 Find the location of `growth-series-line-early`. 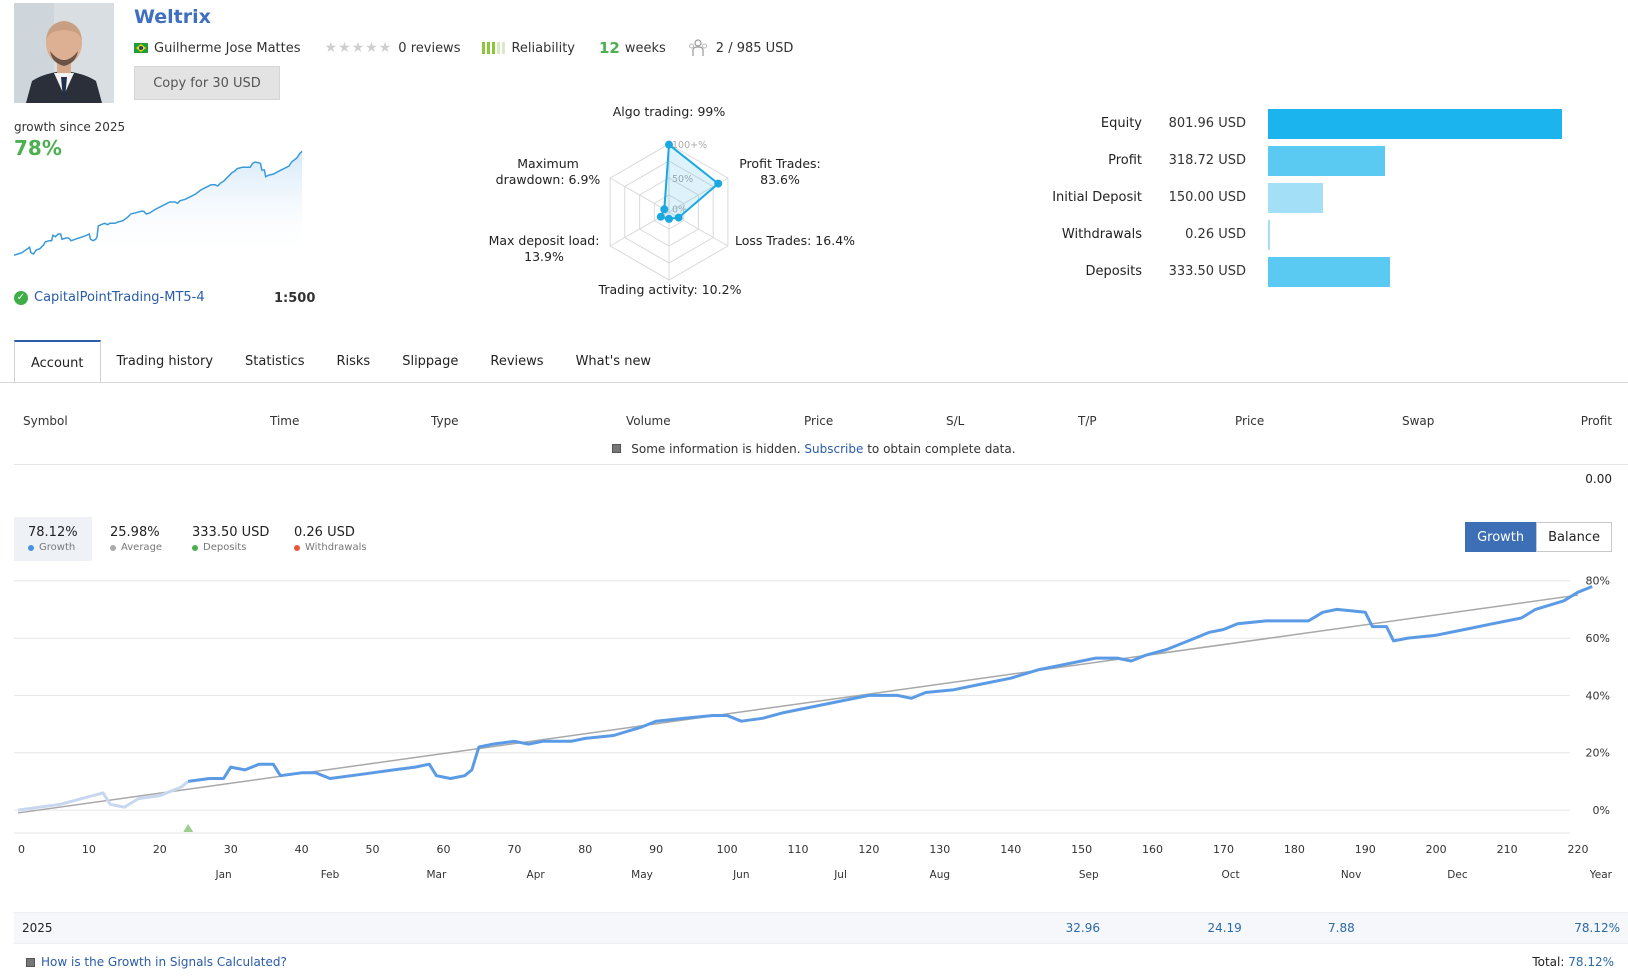

growth-series-line-early is located at coordinates (103, 796).